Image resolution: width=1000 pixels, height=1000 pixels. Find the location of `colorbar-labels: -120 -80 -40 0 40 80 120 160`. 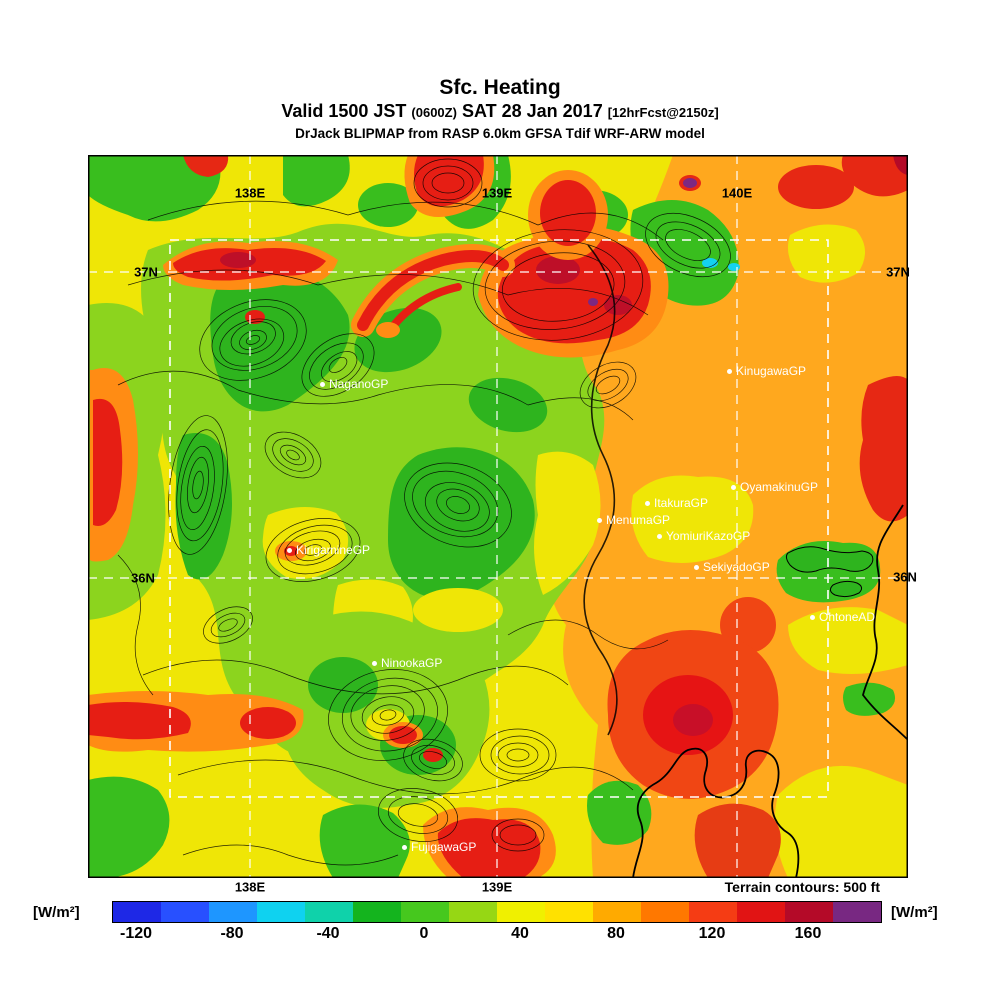

colorbar-labels: -120 -80 -40 0 40 80 120 160 is located at coordinates (496, 936).